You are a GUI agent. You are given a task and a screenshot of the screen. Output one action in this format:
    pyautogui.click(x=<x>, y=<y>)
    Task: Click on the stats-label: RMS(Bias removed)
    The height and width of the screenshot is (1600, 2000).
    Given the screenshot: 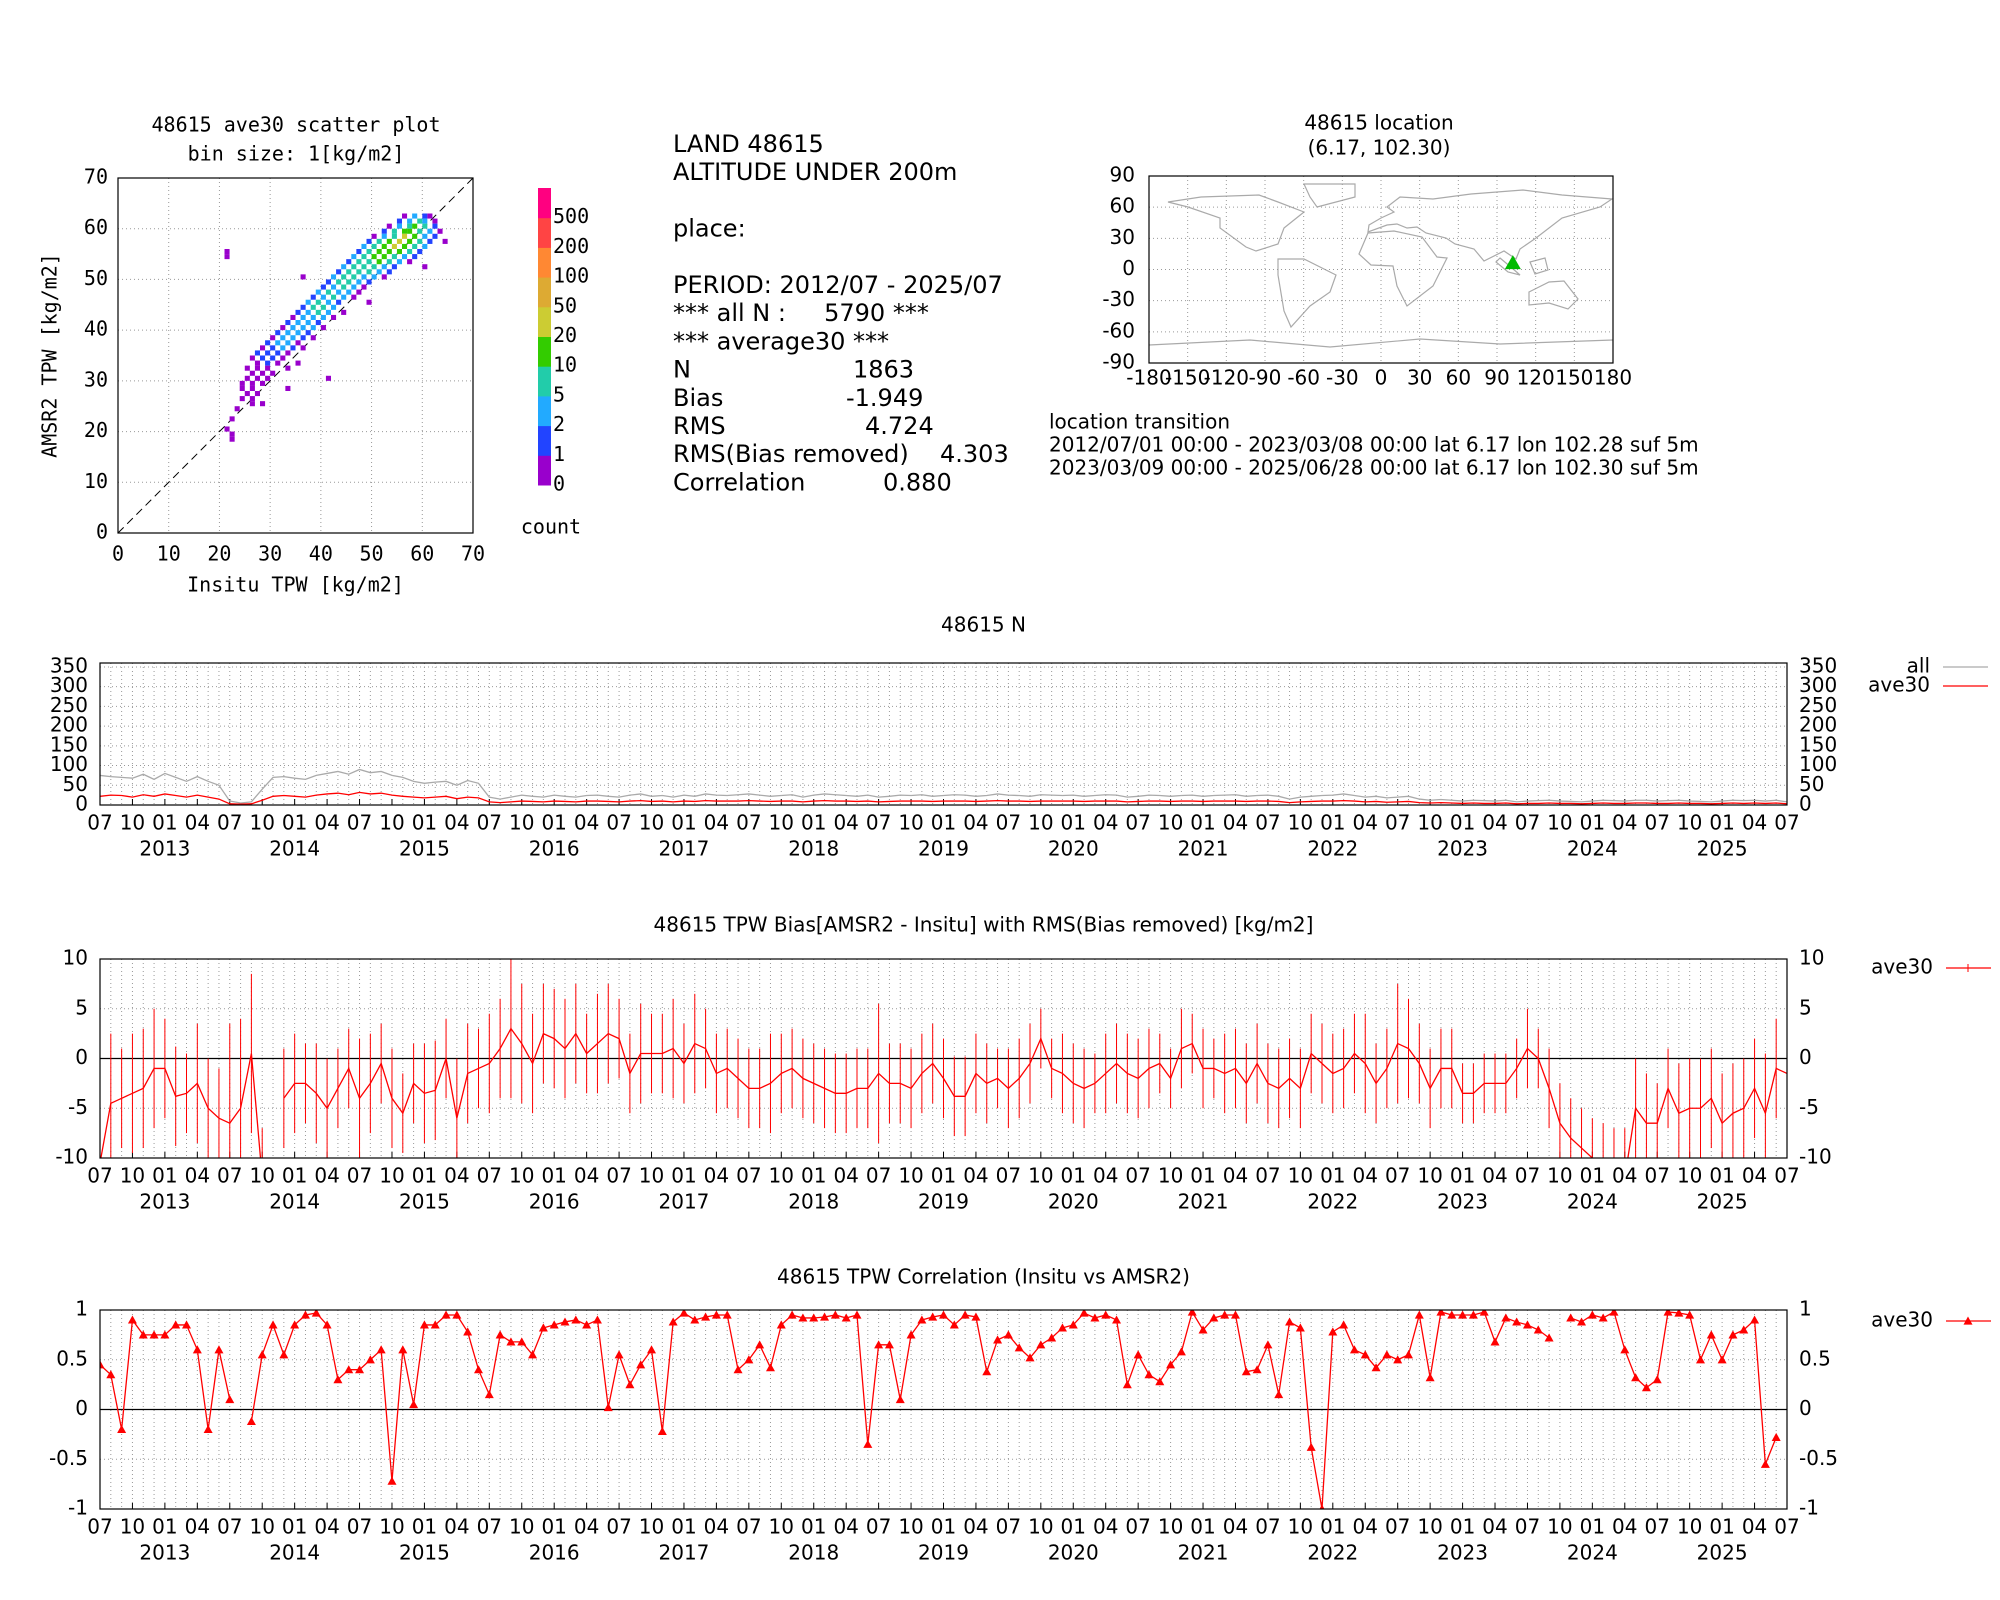 What is the action you would take?
    pyautogui.click(x=791, y=454)
    